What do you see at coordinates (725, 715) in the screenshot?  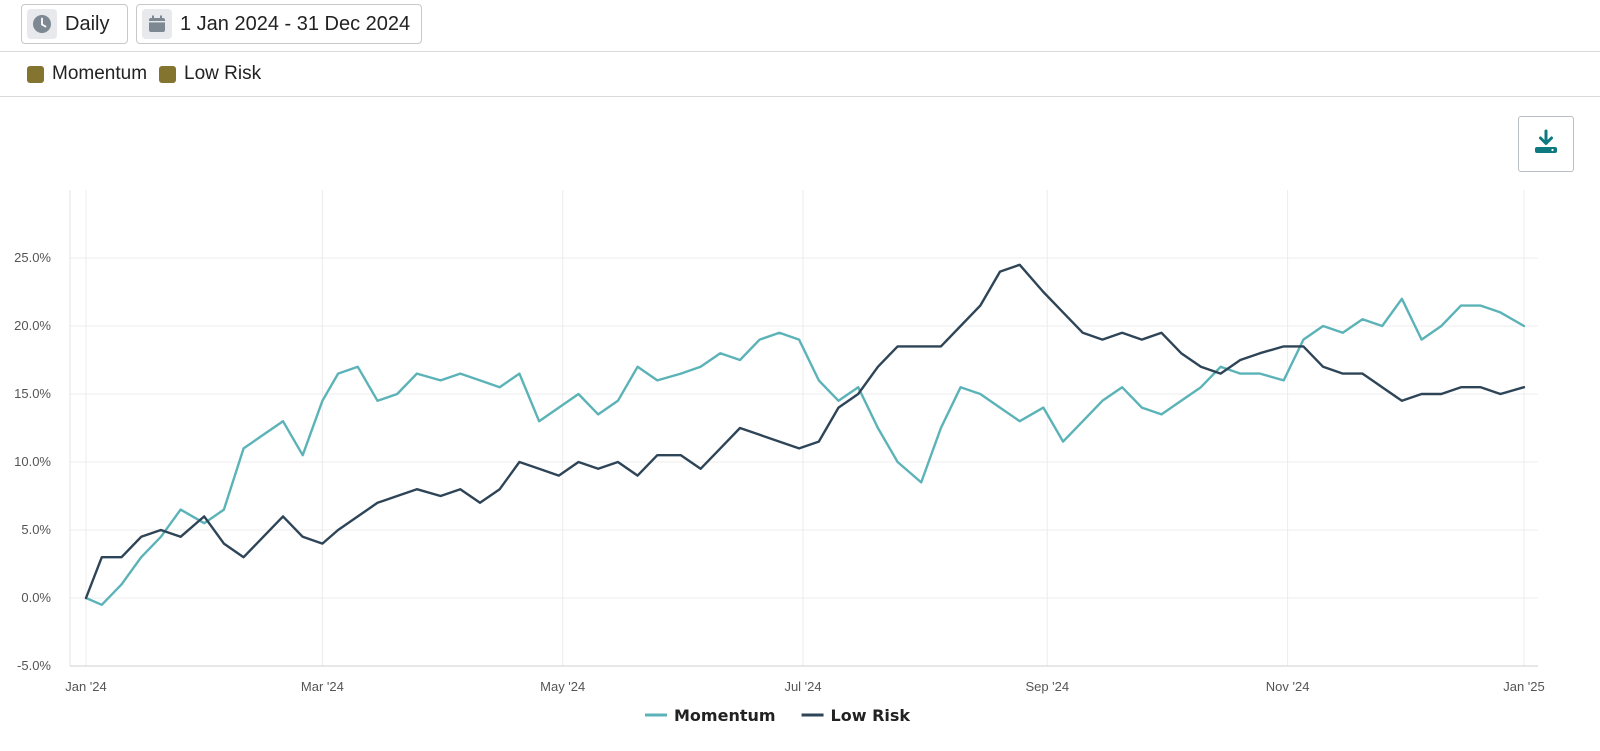 I see `legend-label: Momentum` at bounding box center [725, 715].